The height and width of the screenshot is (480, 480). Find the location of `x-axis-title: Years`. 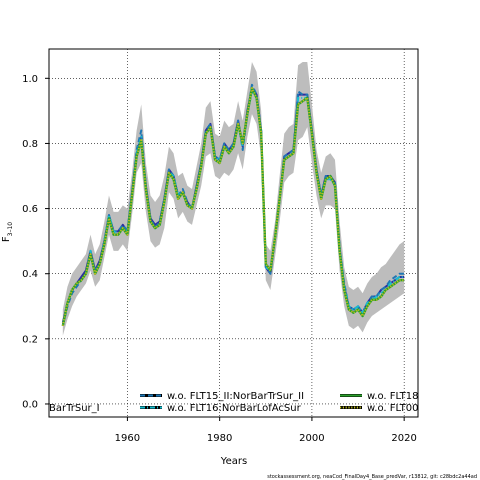

x-axis-title: Years is located at coordinates (233, 461).